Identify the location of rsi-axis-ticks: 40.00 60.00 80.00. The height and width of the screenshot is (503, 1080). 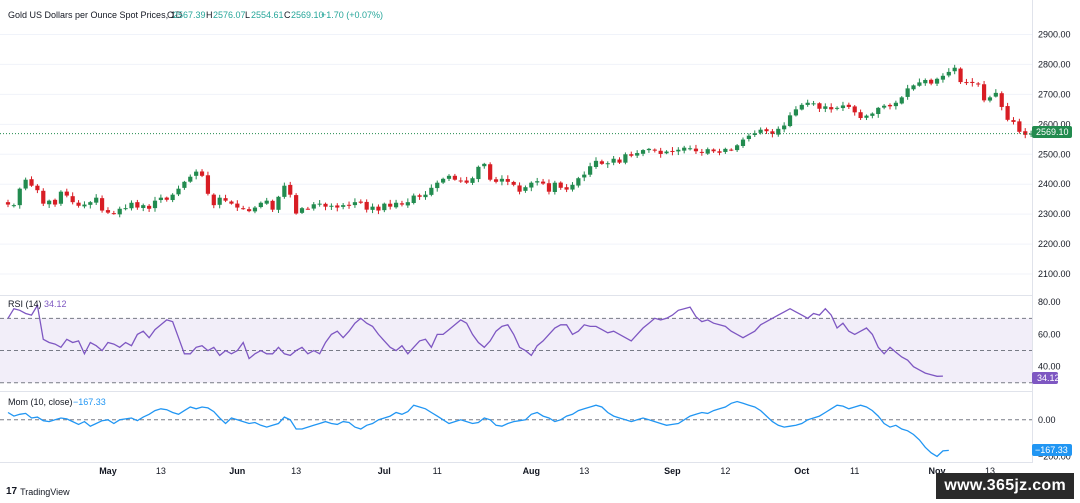
(1049, 334).